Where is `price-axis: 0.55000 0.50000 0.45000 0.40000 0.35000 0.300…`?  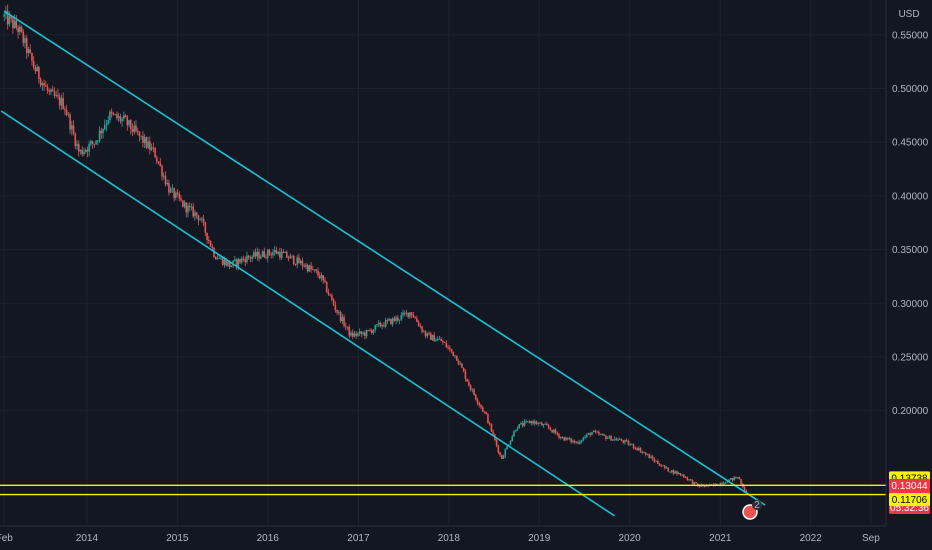
price-axis: 0.55000 0.50000 0.45000 0.40000 0.35000 0.300… is located at coordinates (910, 223).